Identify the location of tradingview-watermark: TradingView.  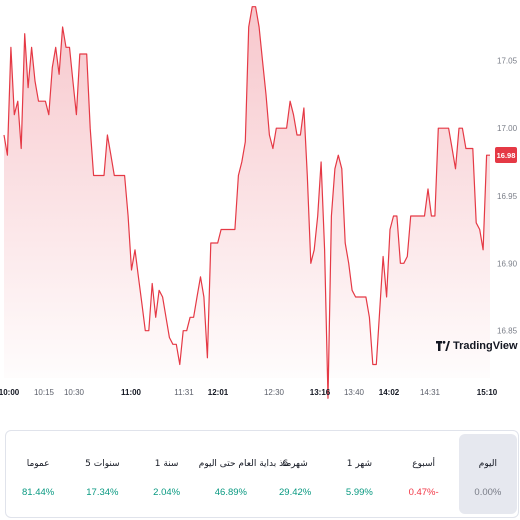
(477, 346).